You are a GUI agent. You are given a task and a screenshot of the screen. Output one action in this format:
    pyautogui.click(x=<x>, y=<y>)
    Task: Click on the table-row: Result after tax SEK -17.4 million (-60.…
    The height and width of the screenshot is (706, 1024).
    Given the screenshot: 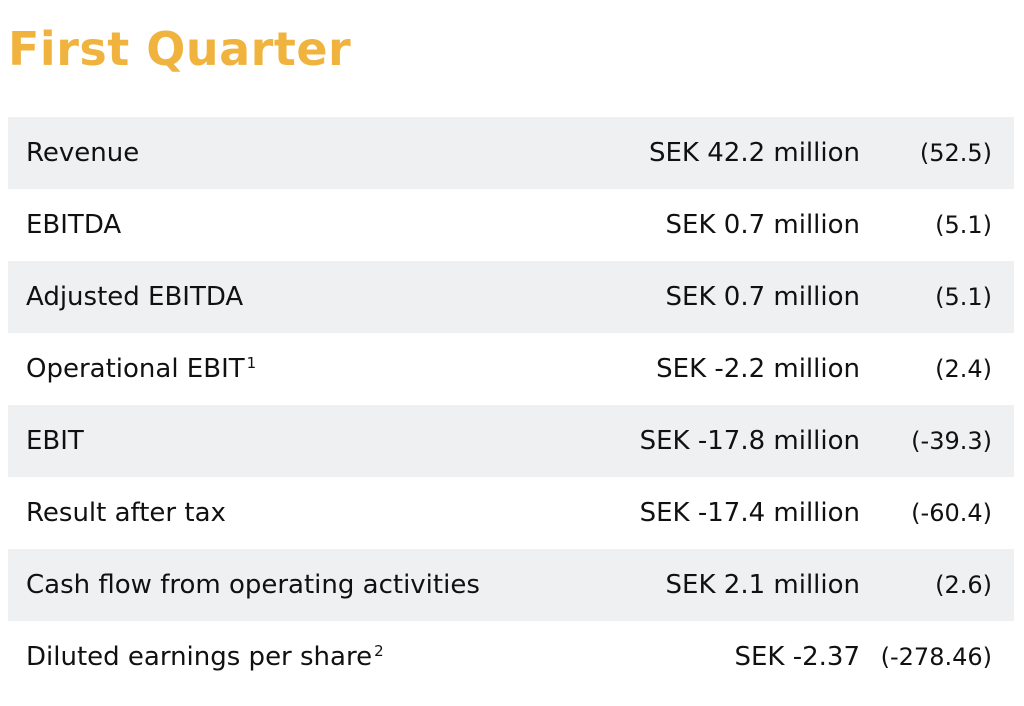 What is the action you would take?
    pyautogui.click(x=511, y=513)
    